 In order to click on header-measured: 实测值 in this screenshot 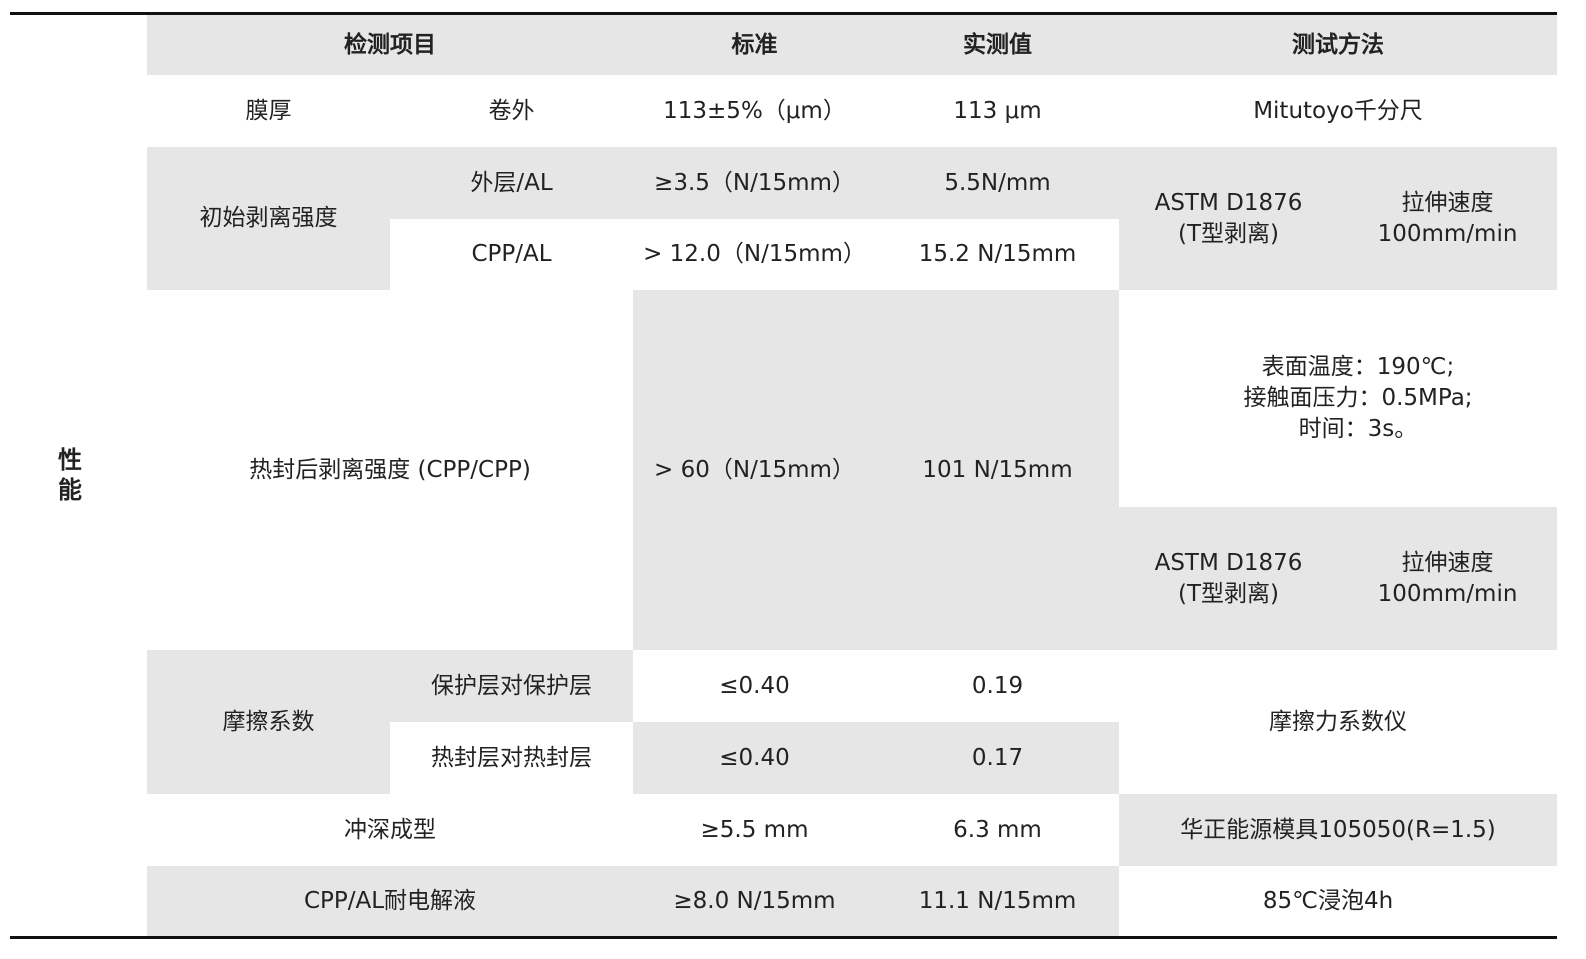, I will do `click(997, 45)`.